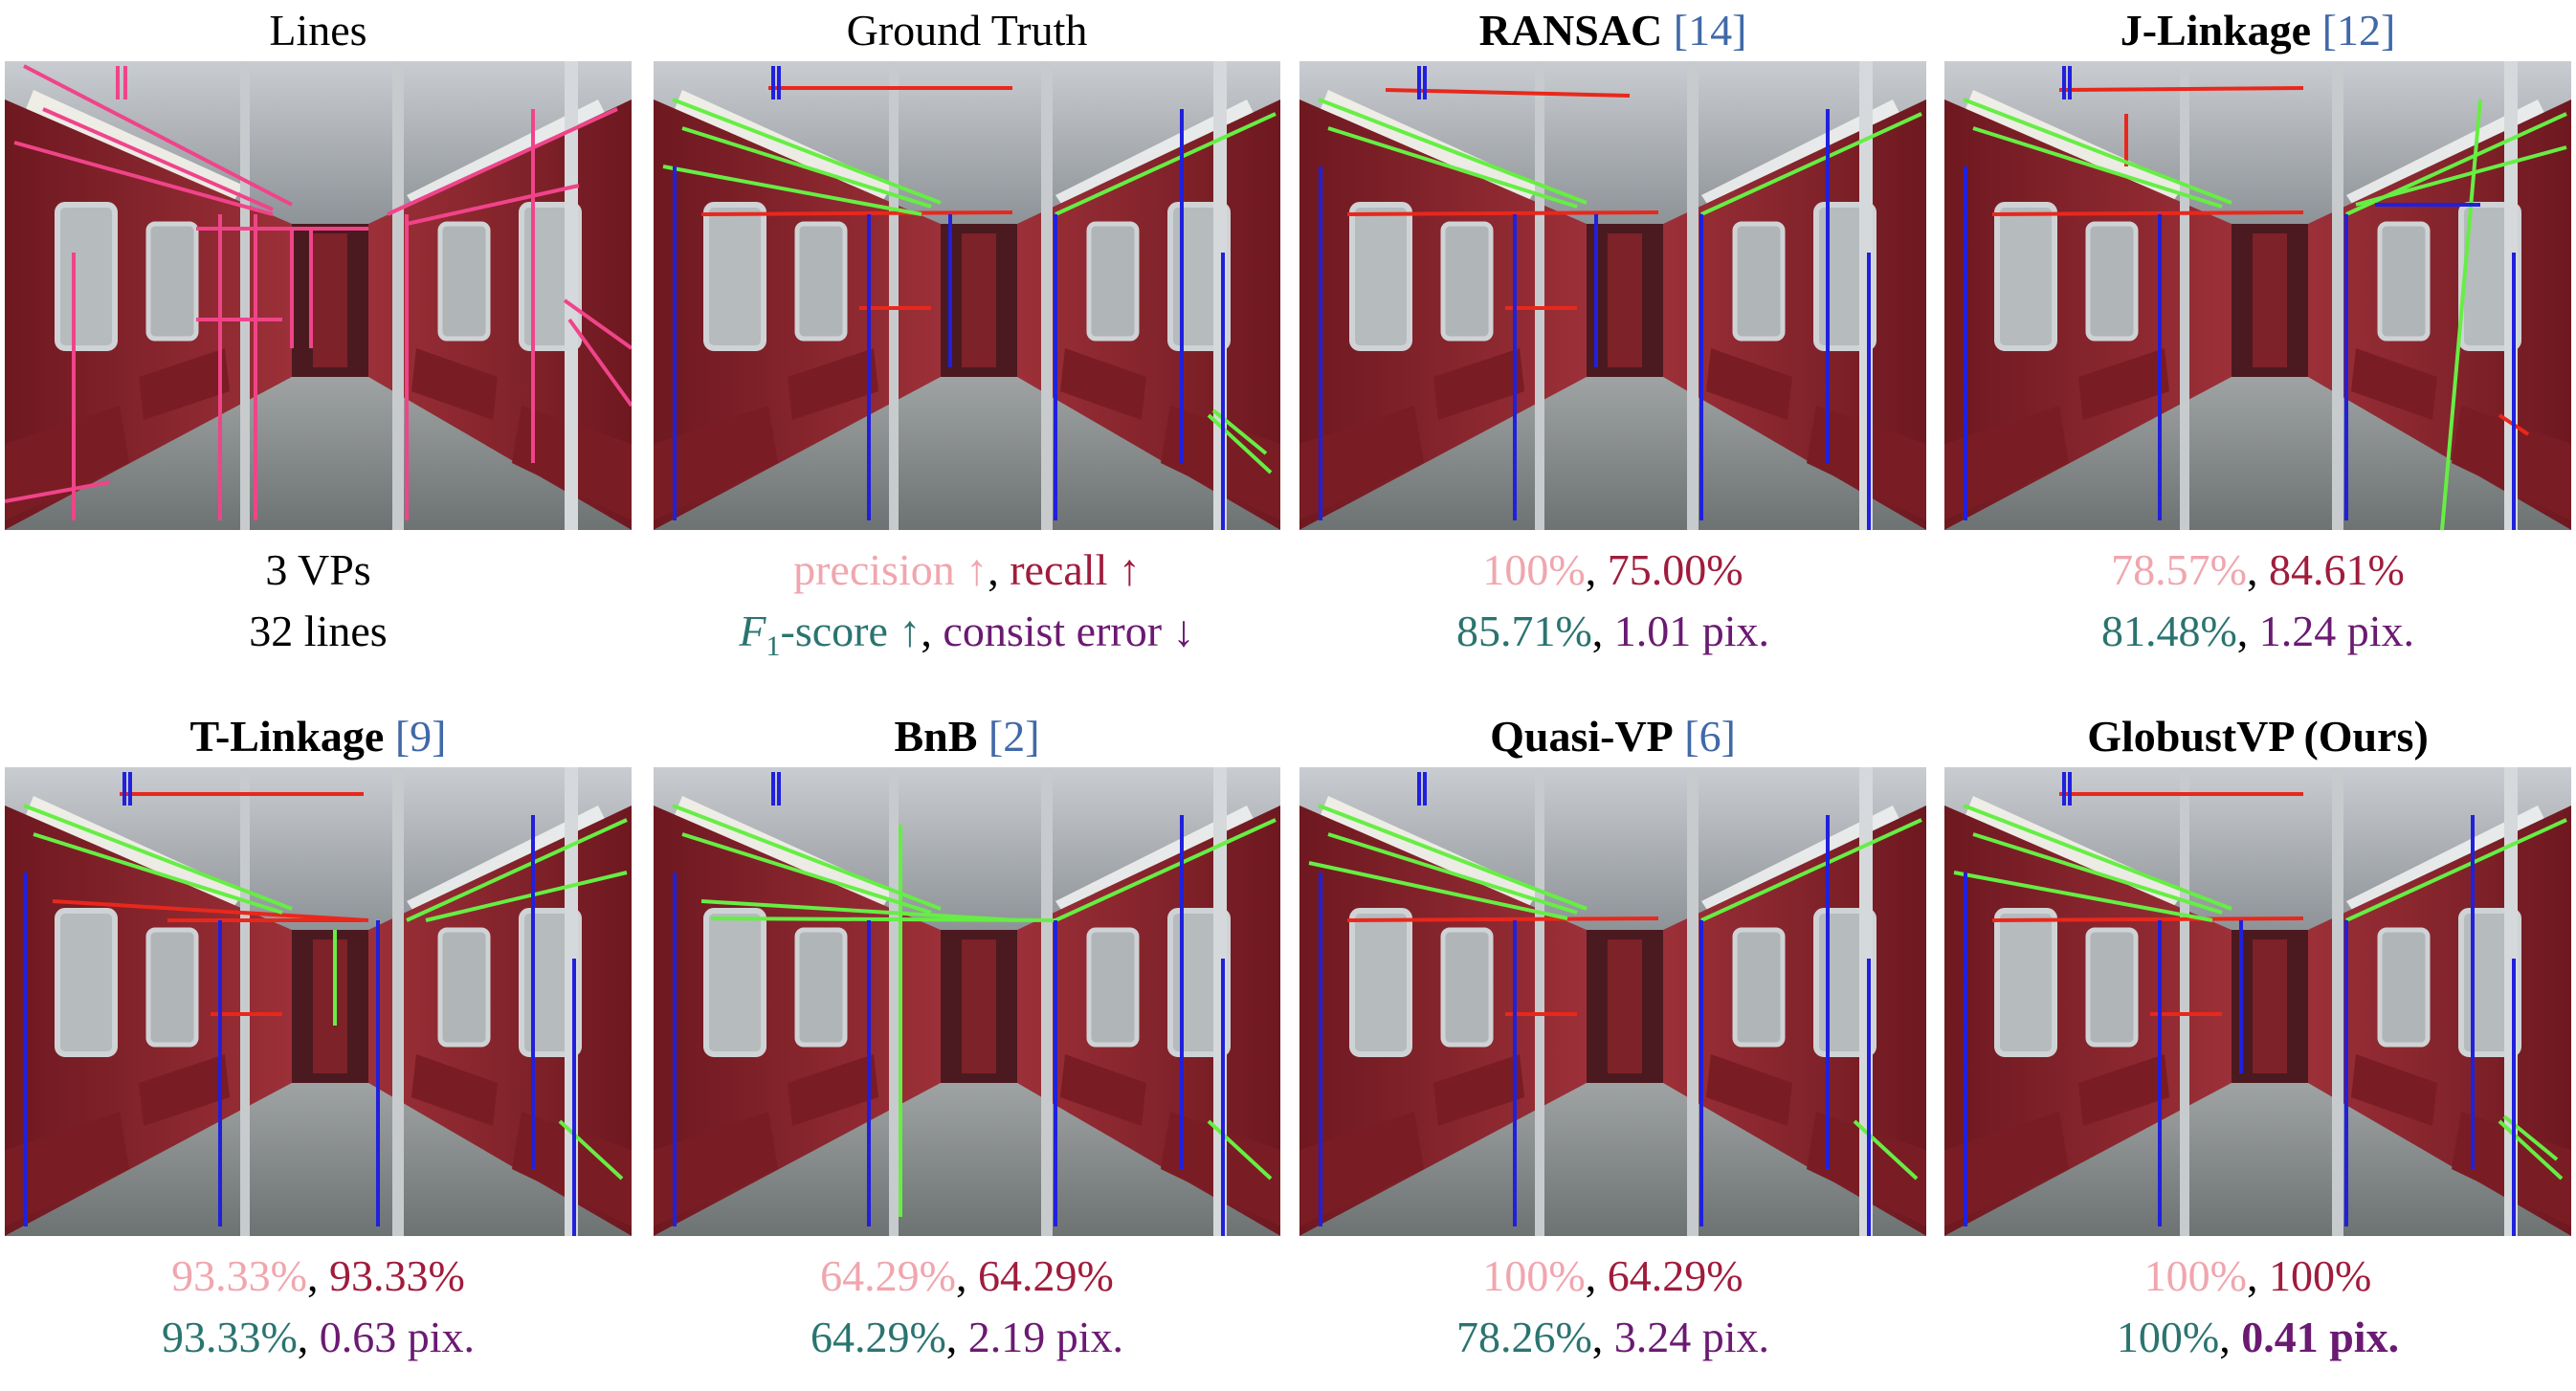 This screenshot has height=1391, width=2576. What do you see at coordinates (2320, 1275) in the screenshot?
I see `recall-value: 100%` at bounding box center [2320, 1275].